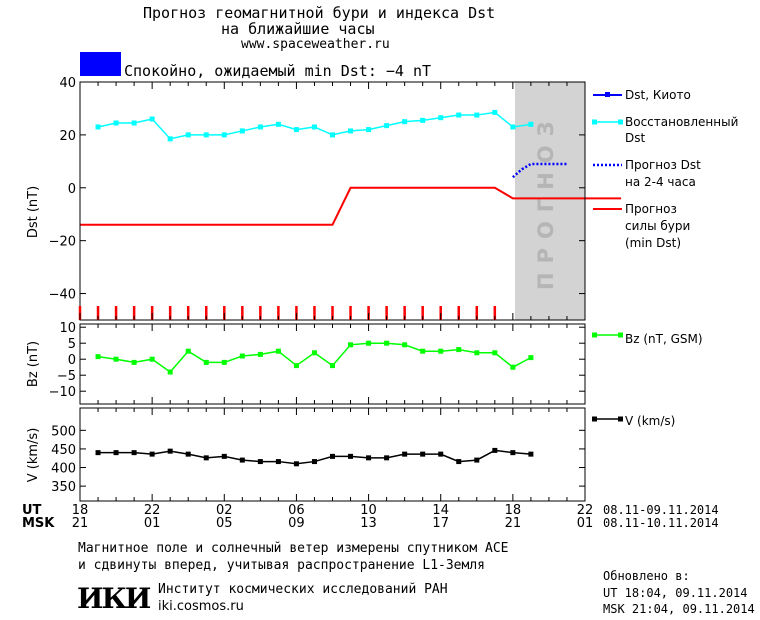 The height and width of the screenshot is (620, 760). Describe the element at coordinates (658, 95) in the screenshot. I see `legend-label-dst-kyoto: Dst, Киото` at that location.